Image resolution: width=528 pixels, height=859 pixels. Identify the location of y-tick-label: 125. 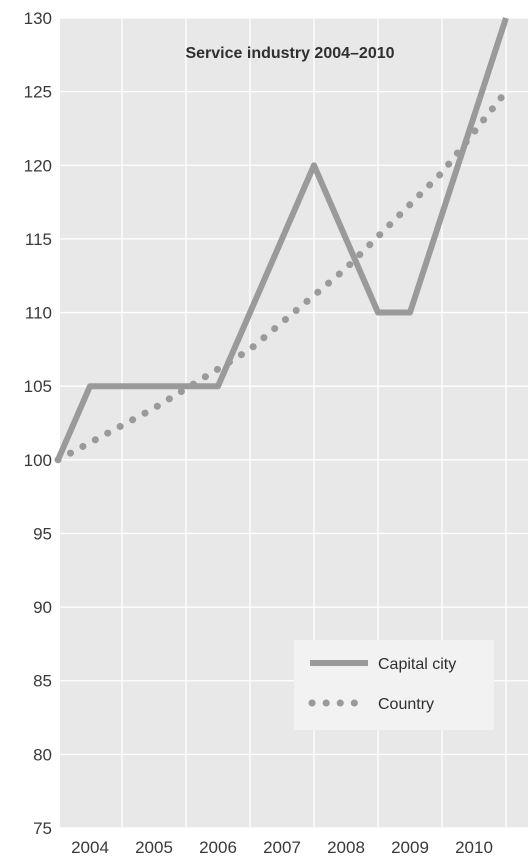
(38, 92).